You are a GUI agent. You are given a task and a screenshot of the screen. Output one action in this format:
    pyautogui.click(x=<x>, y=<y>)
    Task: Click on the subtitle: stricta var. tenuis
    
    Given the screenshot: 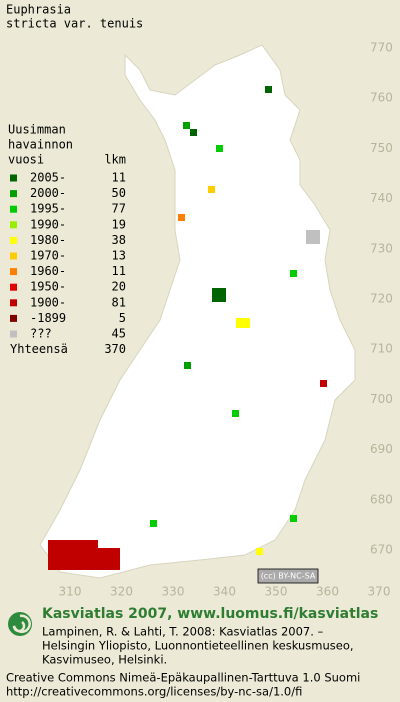 What is the action you would take?
    pyautogui.click(x=74, y=24)
    